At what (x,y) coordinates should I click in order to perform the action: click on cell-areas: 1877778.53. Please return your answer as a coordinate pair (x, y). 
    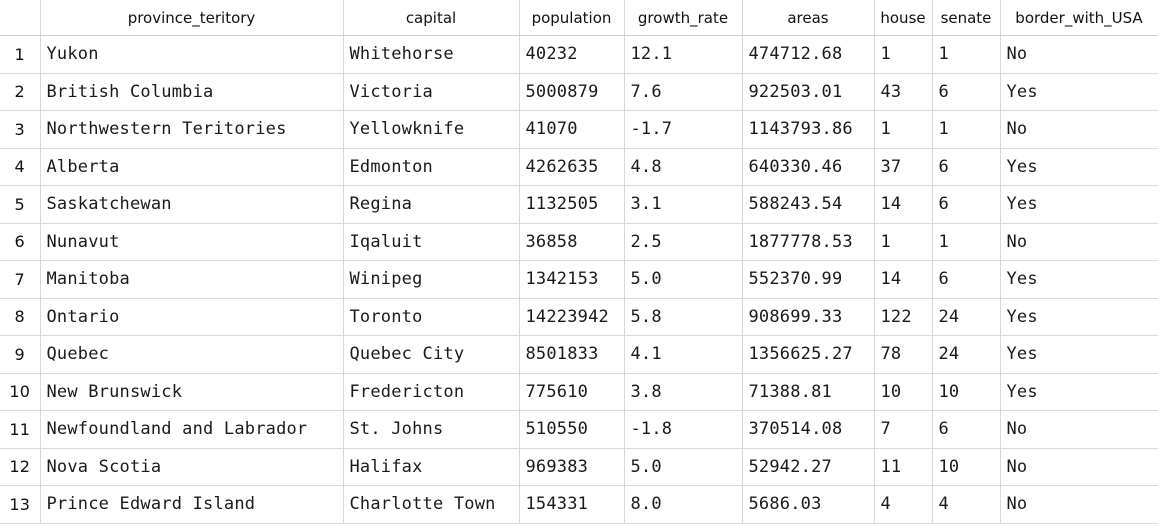
    Looking at the image, I should click on (808, 242).